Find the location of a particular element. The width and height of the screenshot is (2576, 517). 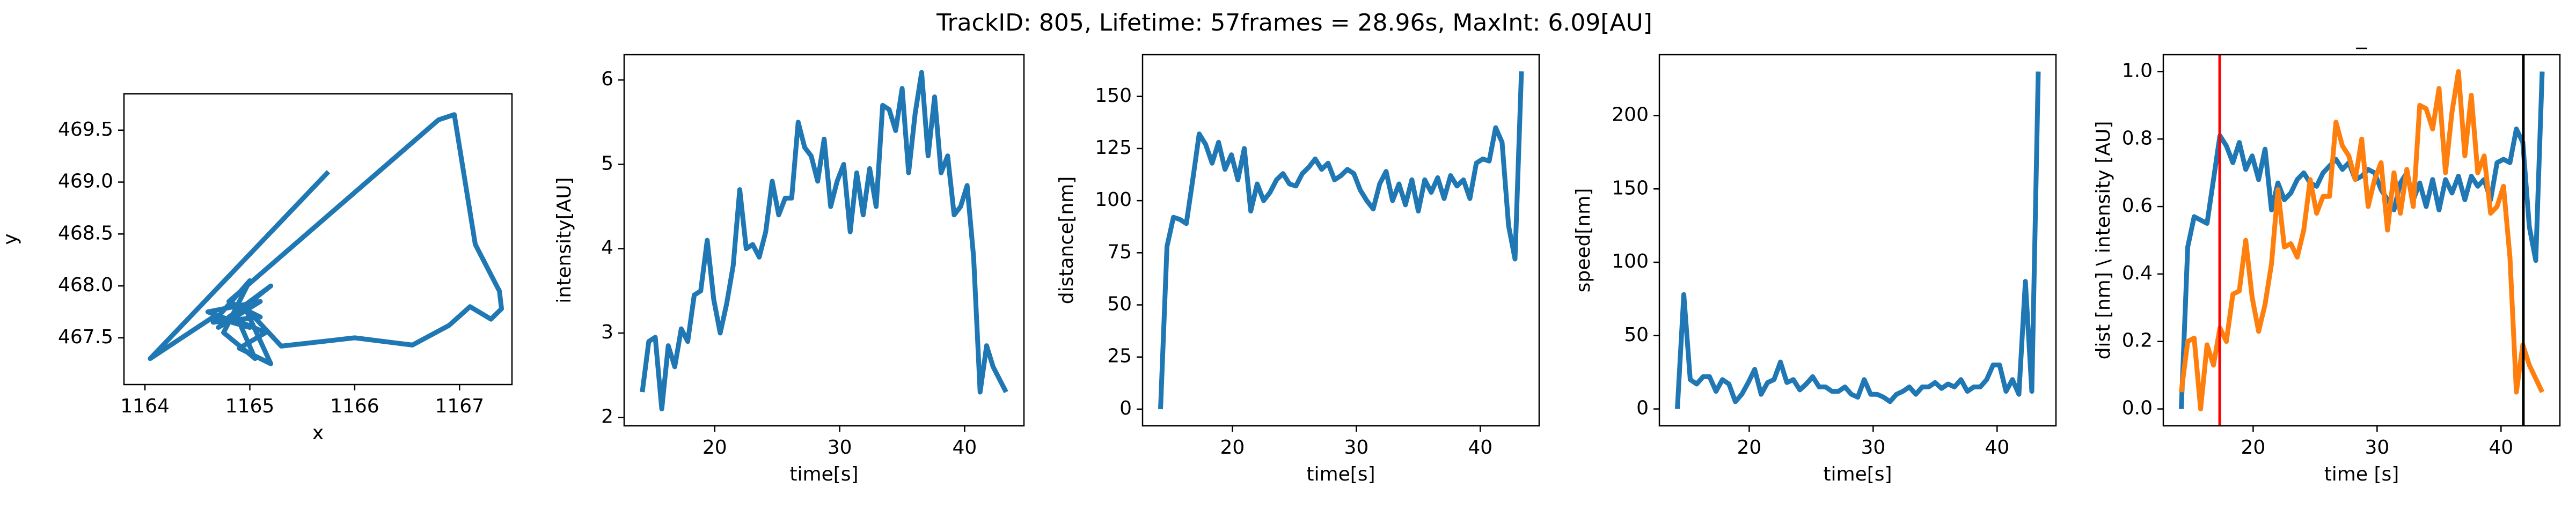

y-tick-label: 2 is located at coordinates (607, 416).